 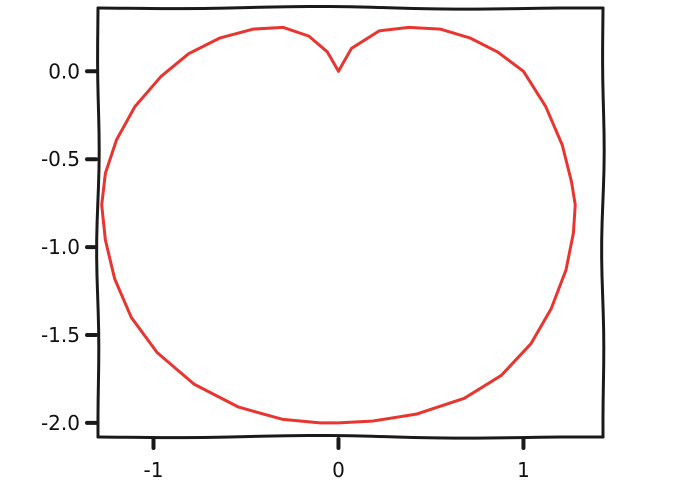 I want to click on x-tick-label-2: 1, so click(x=523, y=470).